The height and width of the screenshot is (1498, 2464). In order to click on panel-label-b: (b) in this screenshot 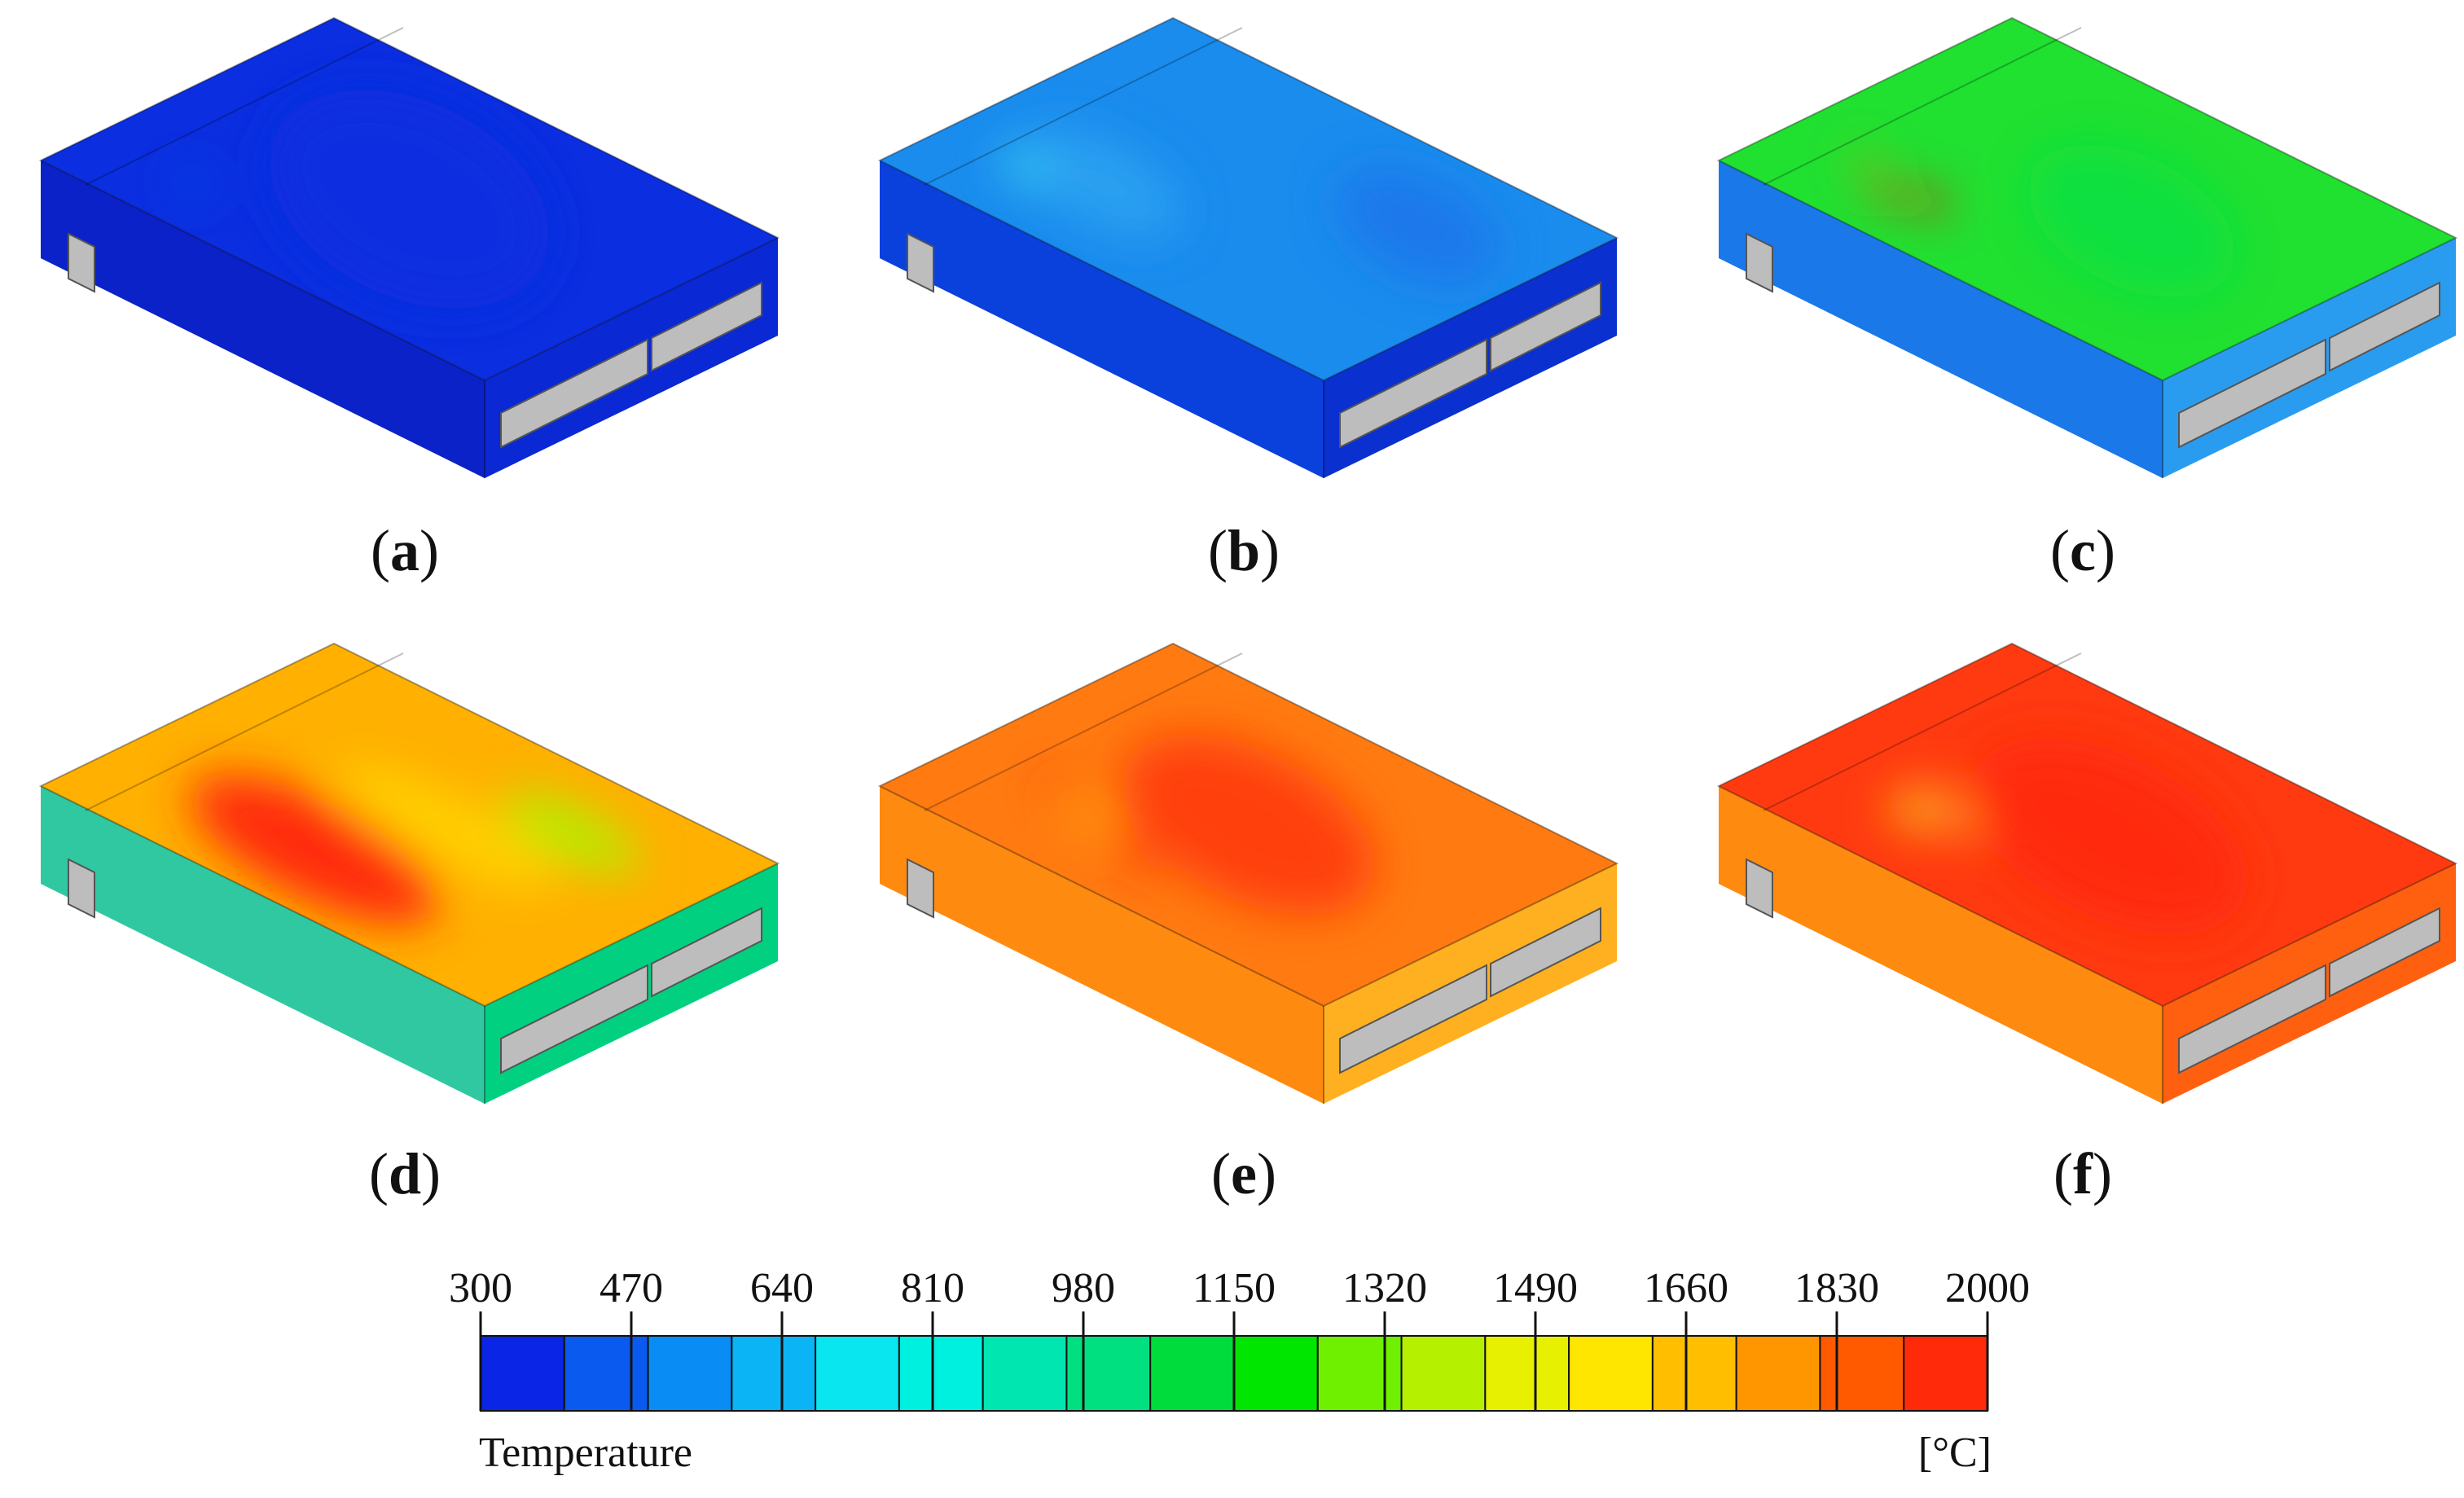, I will do `click(1244, 551)`.